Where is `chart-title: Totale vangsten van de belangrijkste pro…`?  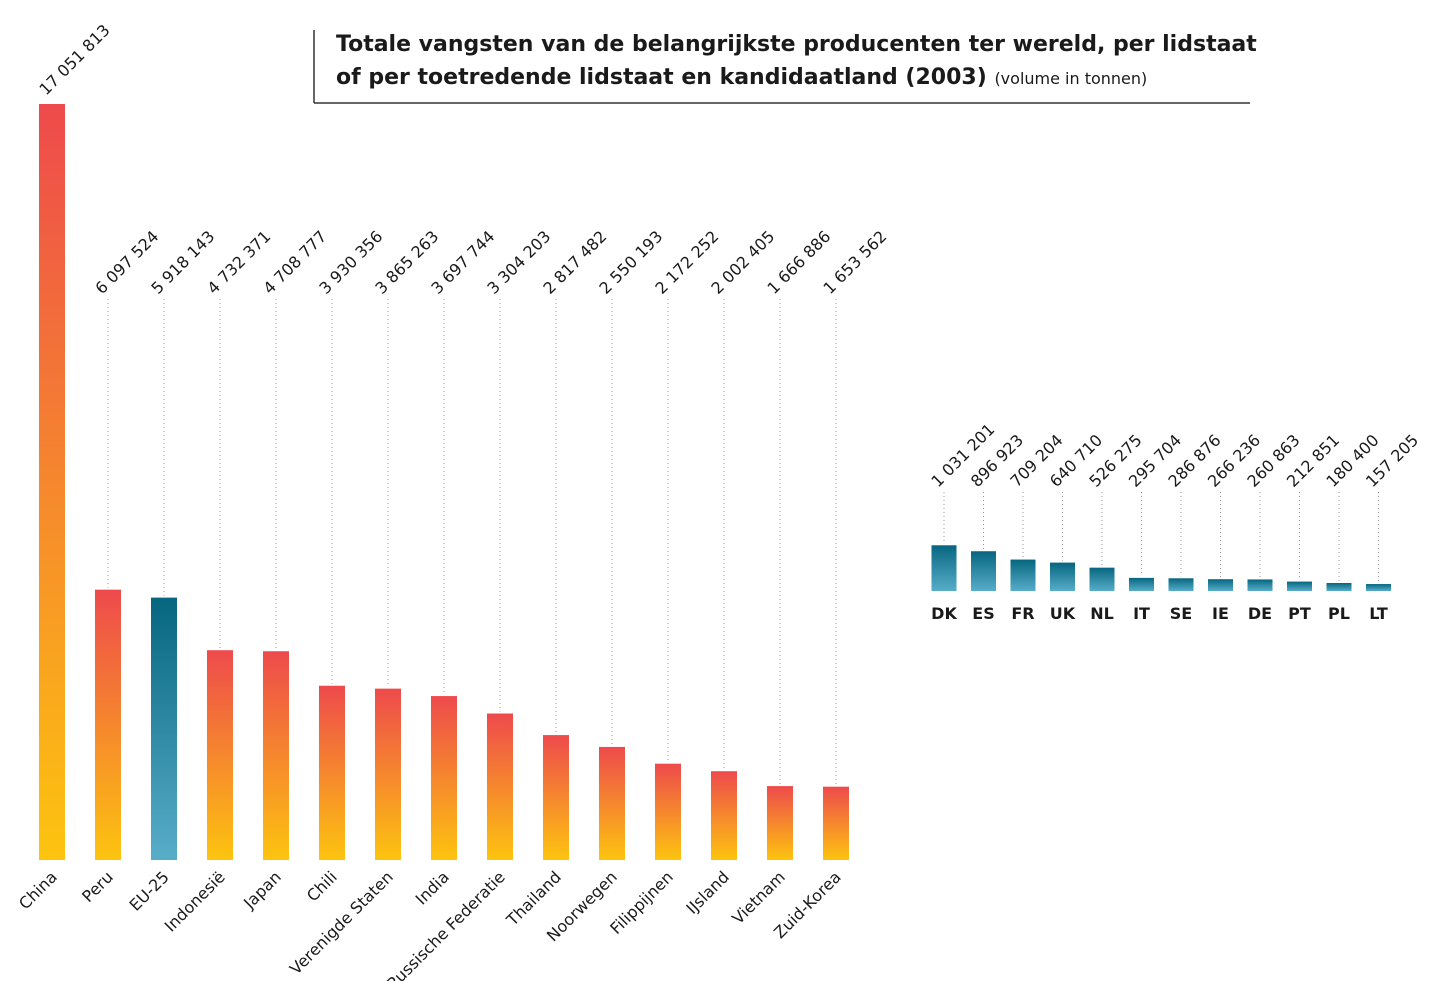
chart-title: Totale vangsten van de belangrijkste pro… is located at coordinates (801, 61).